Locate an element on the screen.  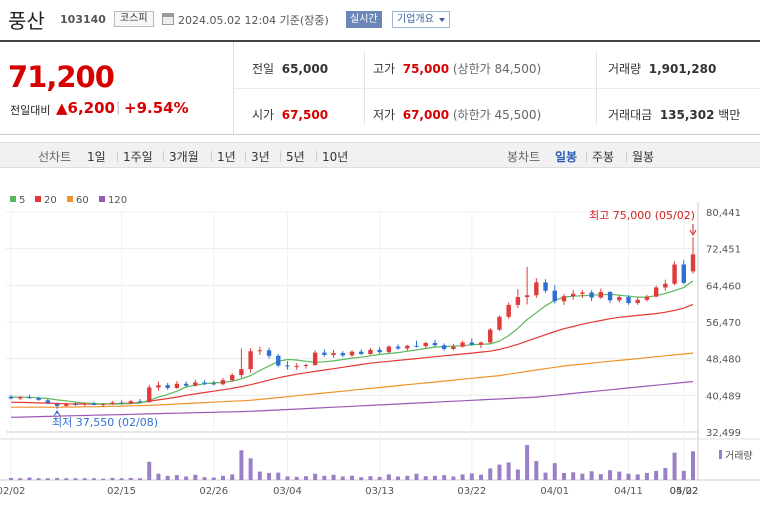
y-tick-label: 56,470 is located at coordinates (723, 323).